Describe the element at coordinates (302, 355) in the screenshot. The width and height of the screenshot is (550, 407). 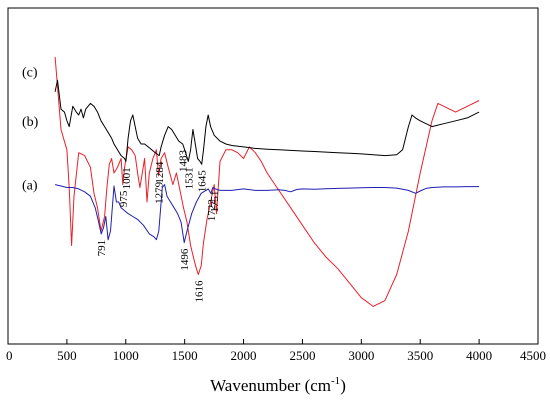
I see `x-tick-label: 2500` at that location.